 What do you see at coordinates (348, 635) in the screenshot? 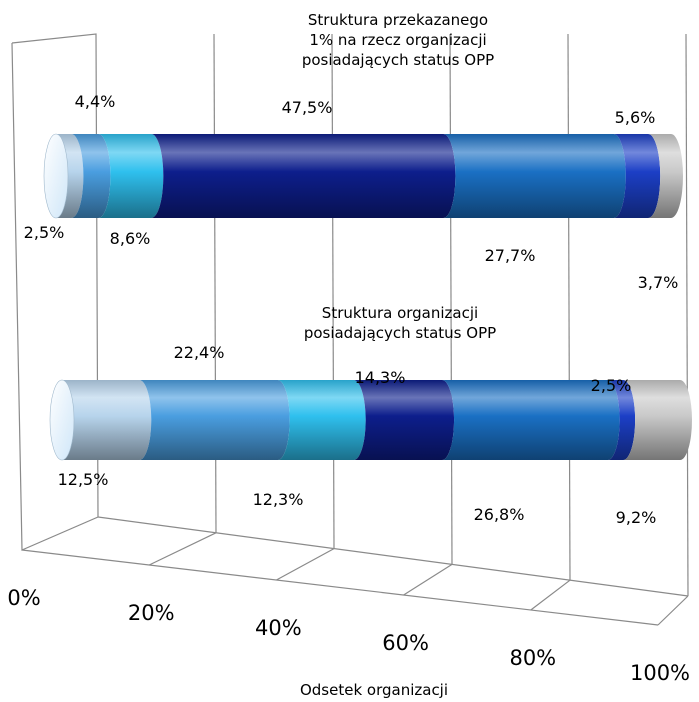
I see `x-tick-labels: 0% 20% 40% 60% 80% 100%` at bounding box center [348, 635].